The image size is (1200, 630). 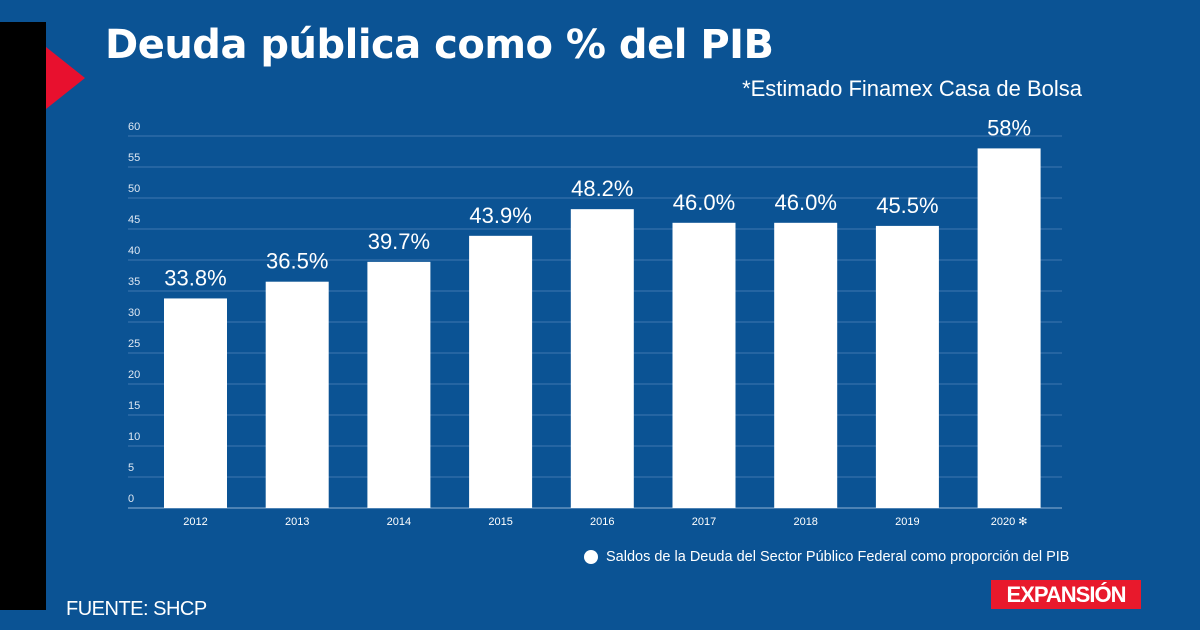 I want to click on x-tick-label: 2014, so click(x=399, y=522).